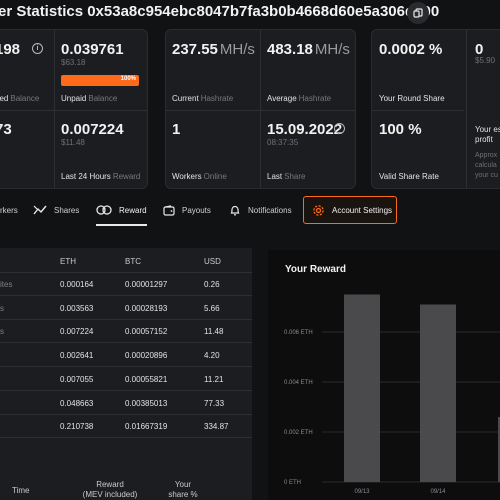  What do you see at coordinates (214, 379) in the screenshot?
I see `table-cell-usd: 11.21` at bounding box center [214, 379].